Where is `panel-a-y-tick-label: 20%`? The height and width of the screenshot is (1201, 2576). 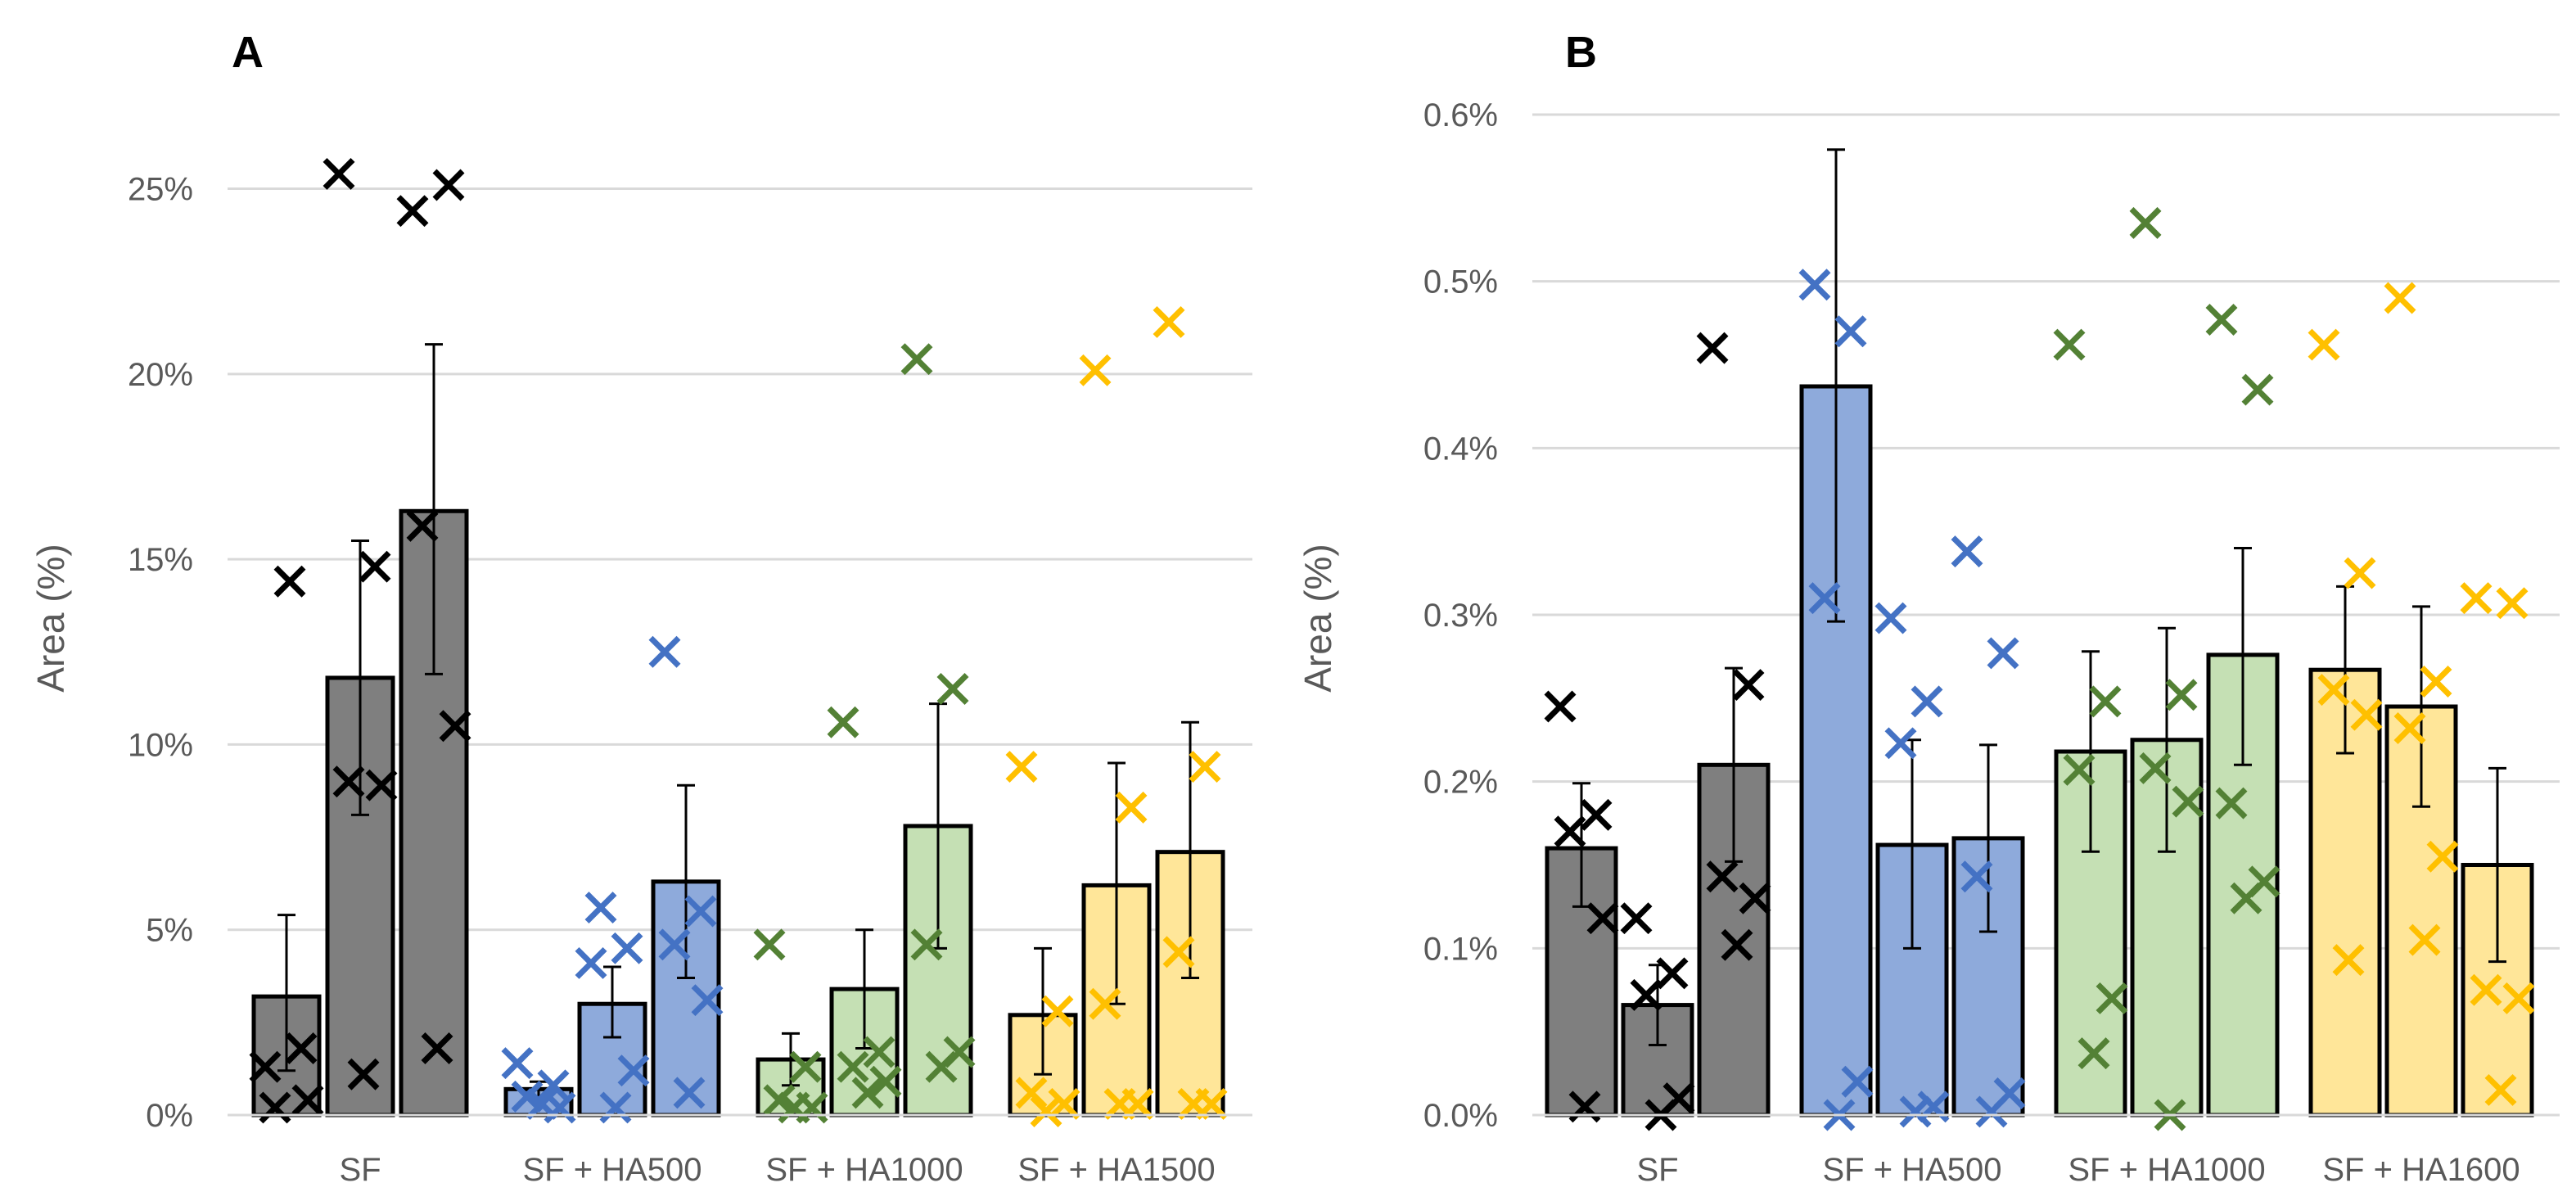
panel-a-y-tick-label: 20% is located at coordinates (160, 375).